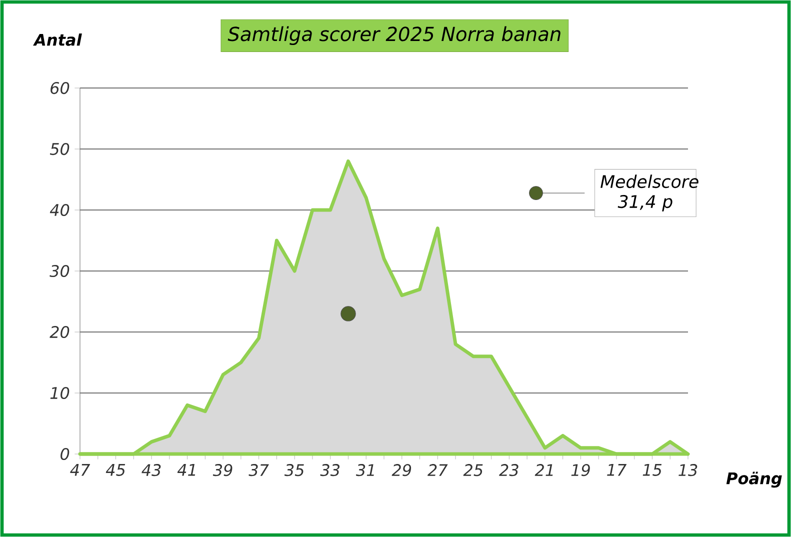 The height and width of the screenshot is (537, 791). I want to click on y-tick-label: 60, so click(60, 88).